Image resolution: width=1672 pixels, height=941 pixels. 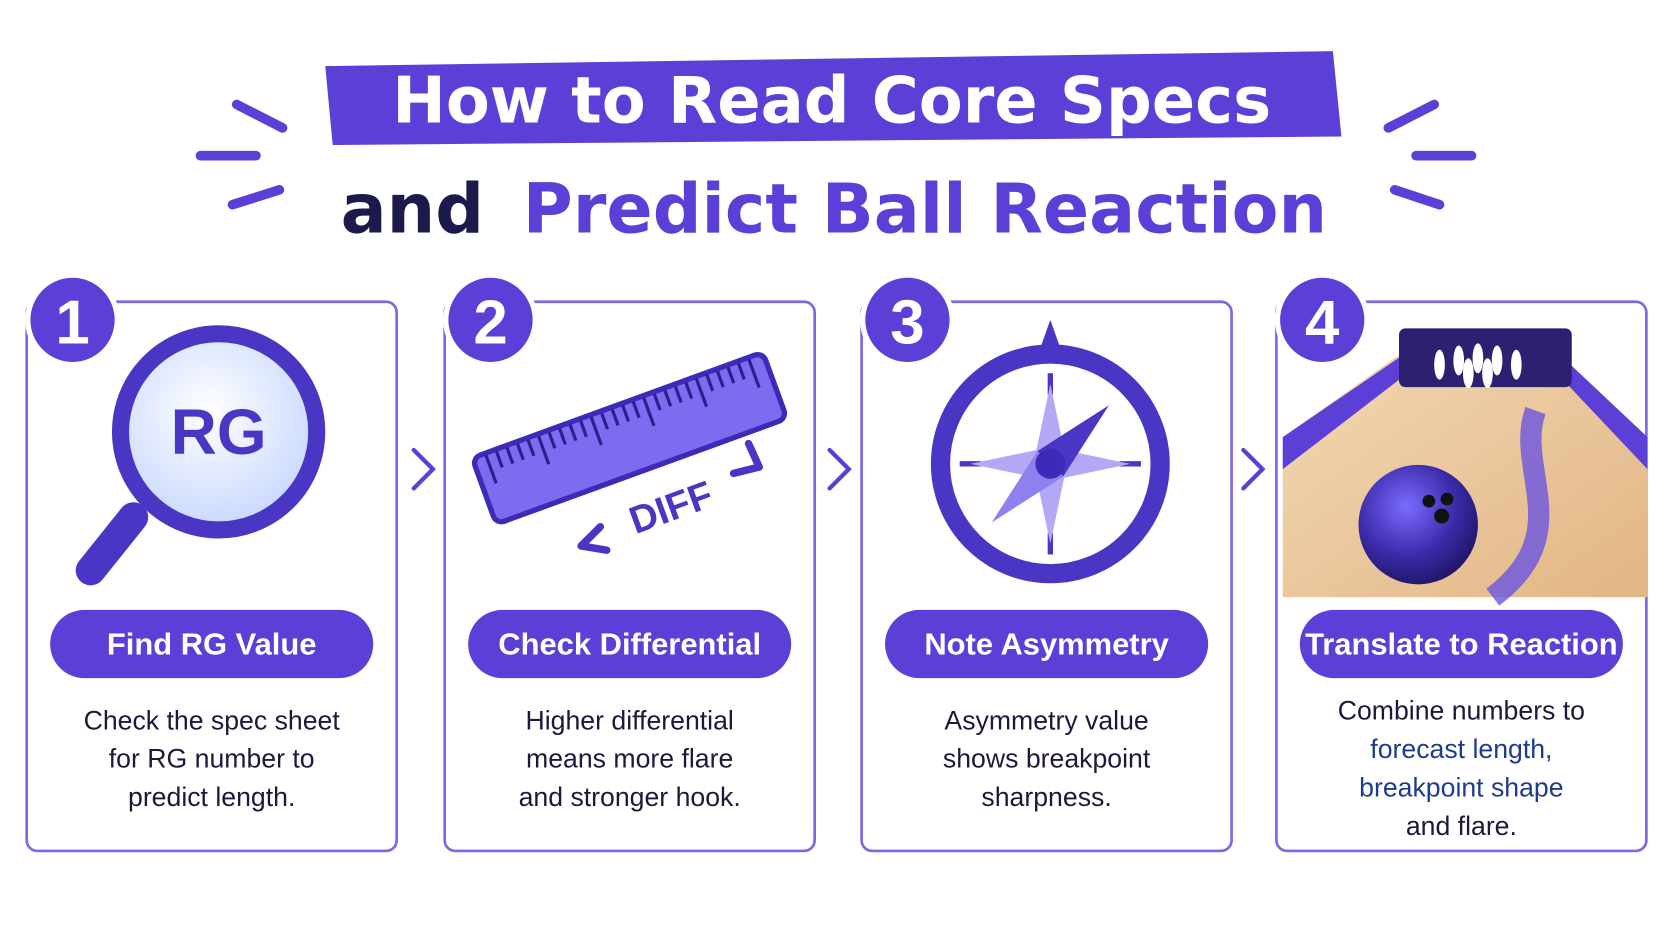 I want to click on step-number: 1, so click(x=72, y=322).